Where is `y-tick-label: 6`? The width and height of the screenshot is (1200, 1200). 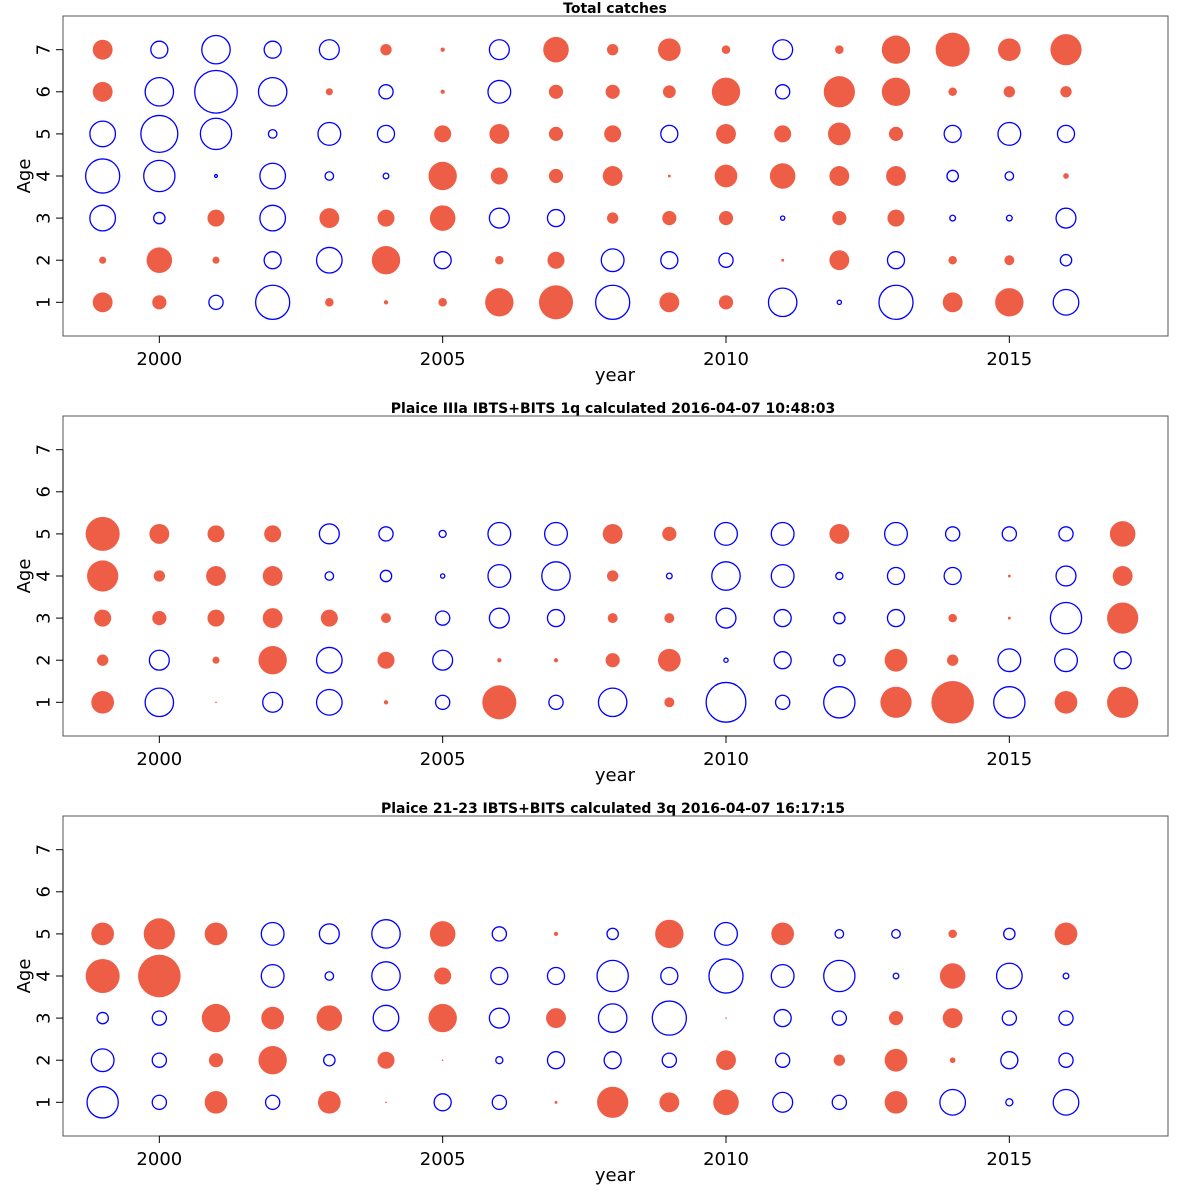
y-tick-label: 6 is located at coordinates (44, 491).